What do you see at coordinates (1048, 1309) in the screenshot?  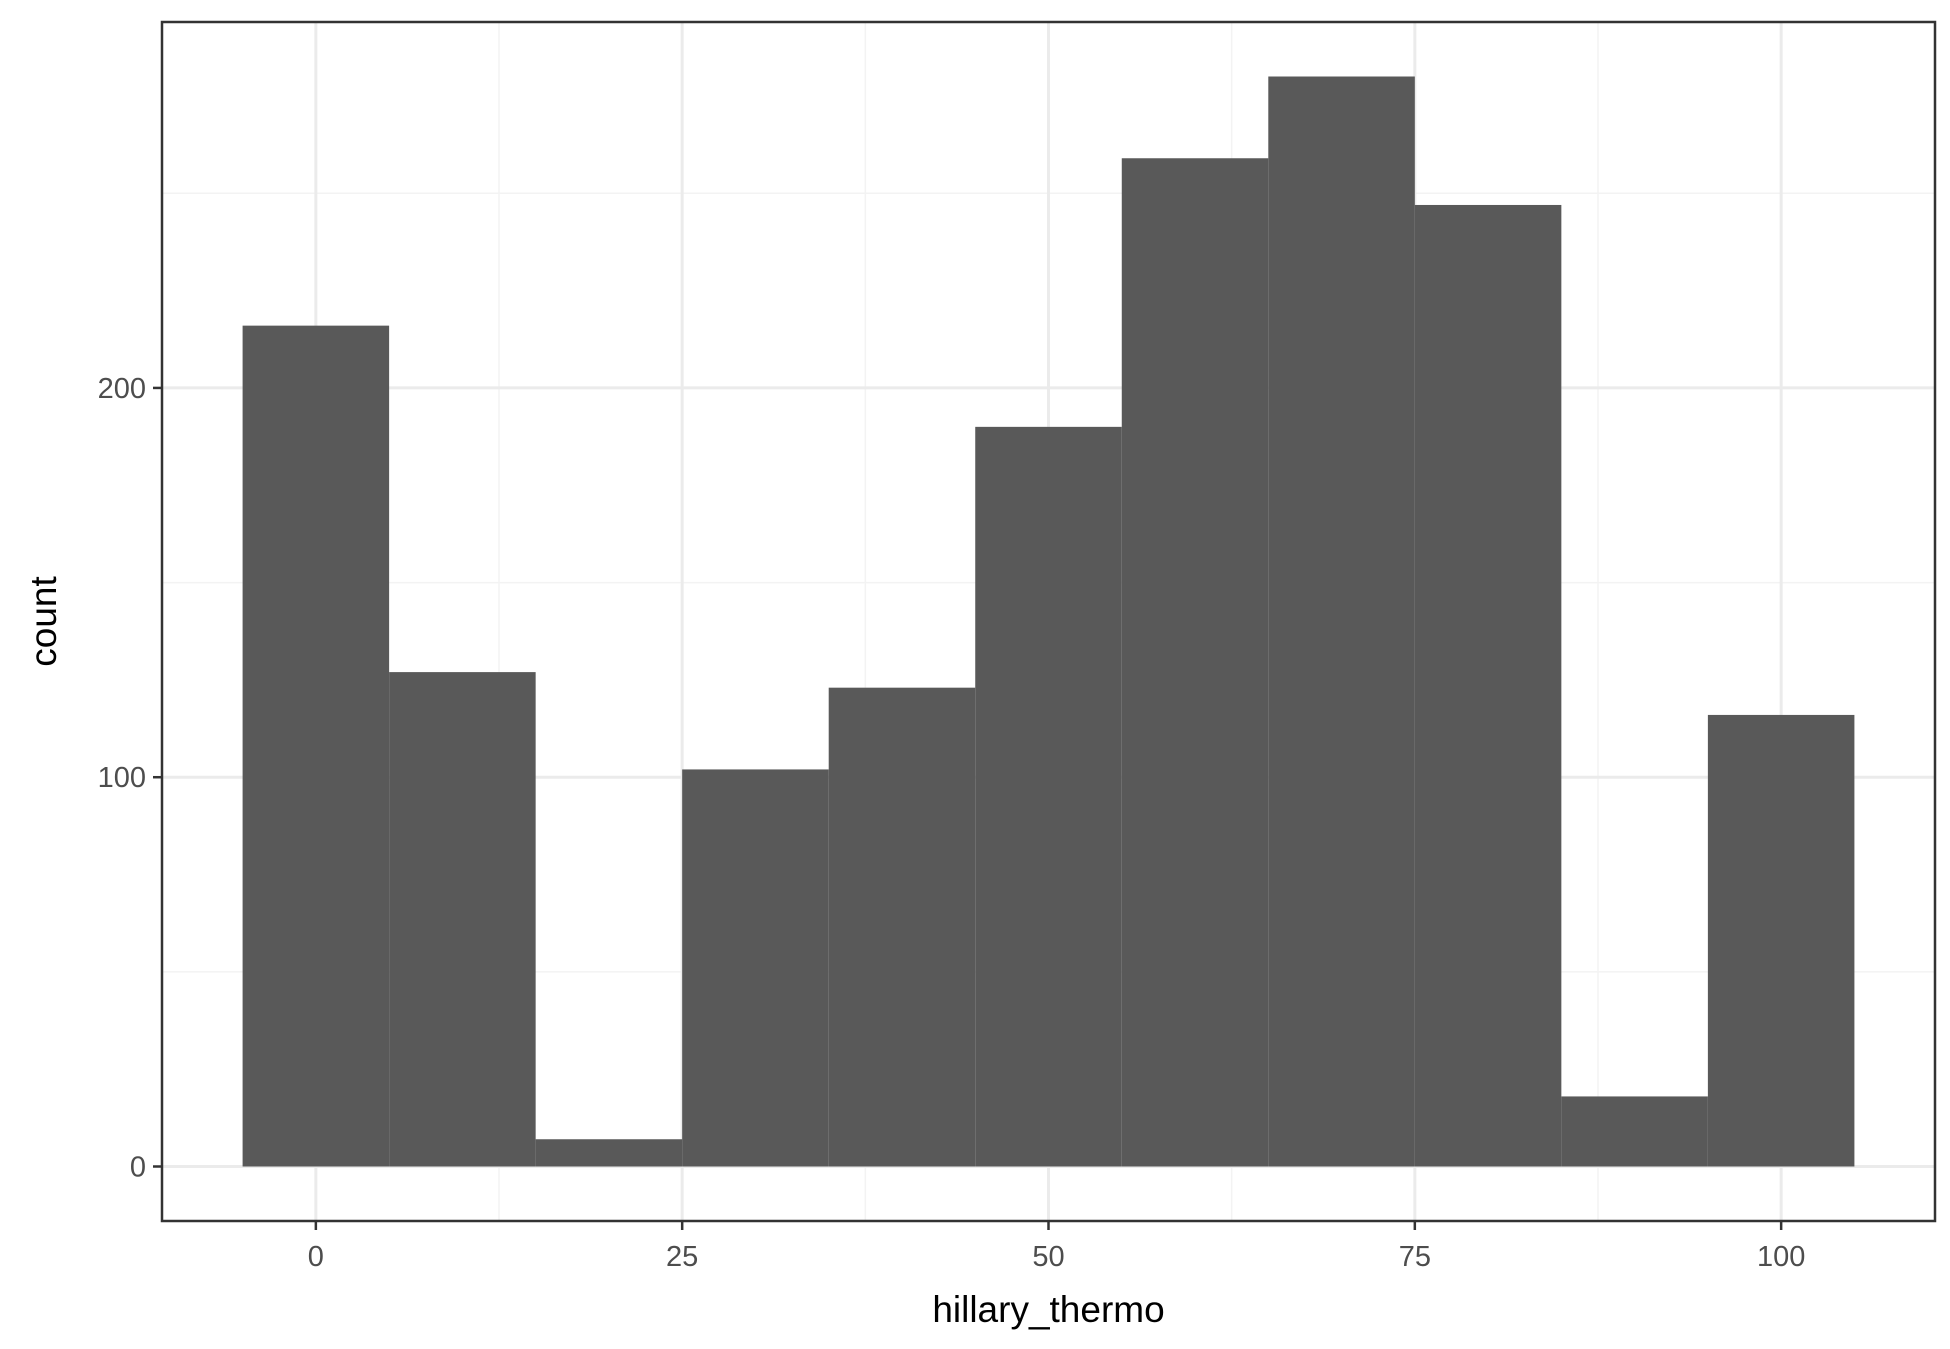 I see `x-axis-title: hillary_thermo` at bounding box center [1048, 1309].